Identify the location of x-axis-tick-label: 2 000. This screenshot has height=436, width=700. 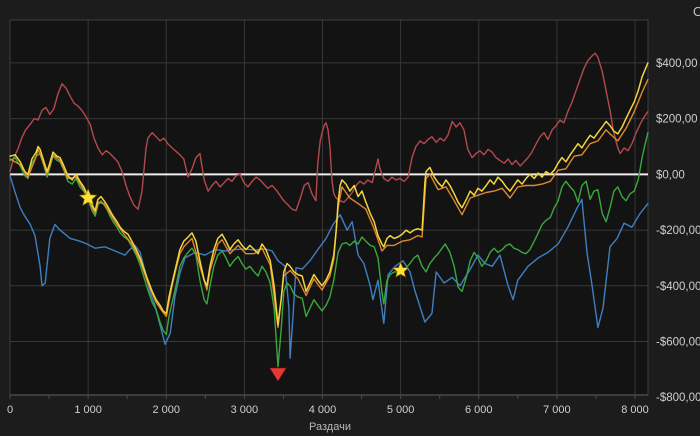
(166, 410).